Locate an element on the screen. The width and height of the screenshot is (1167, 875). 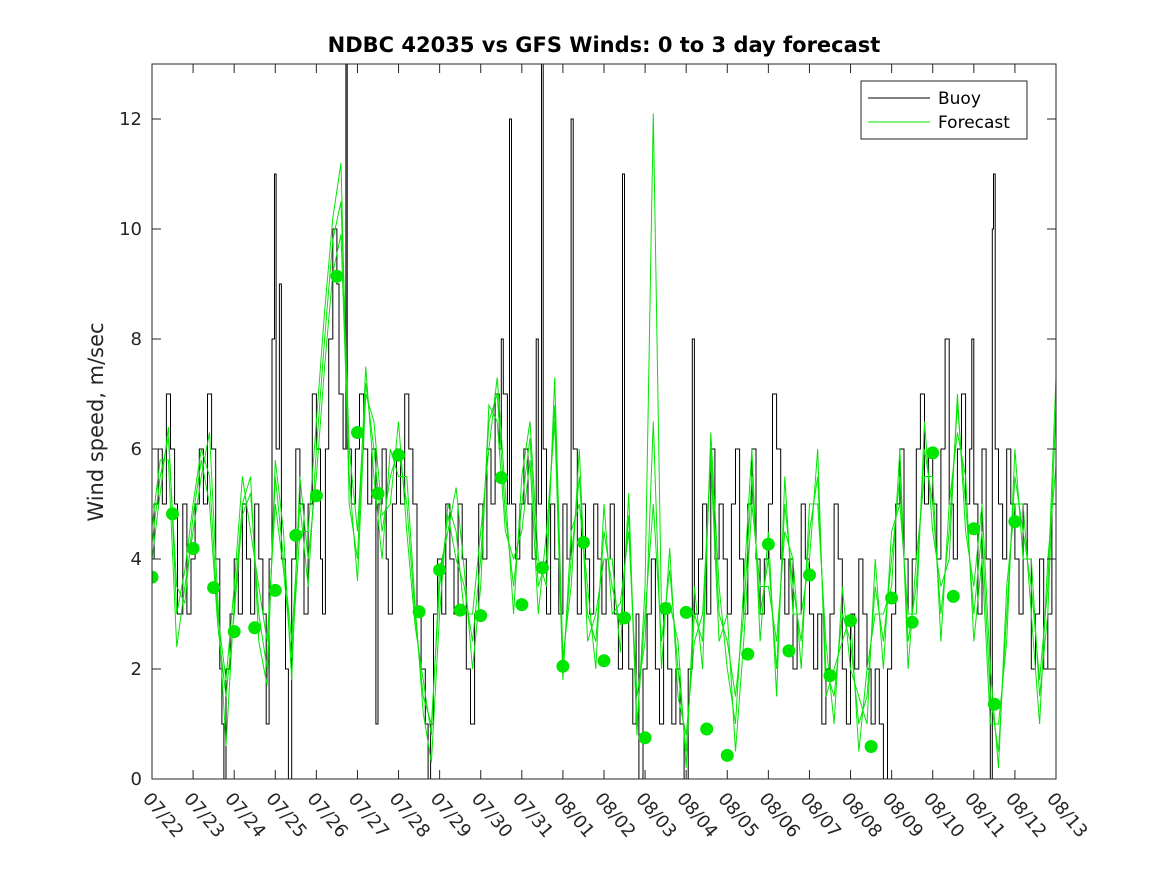
y-tick-label: 12 is located at coordinates (130, 119).